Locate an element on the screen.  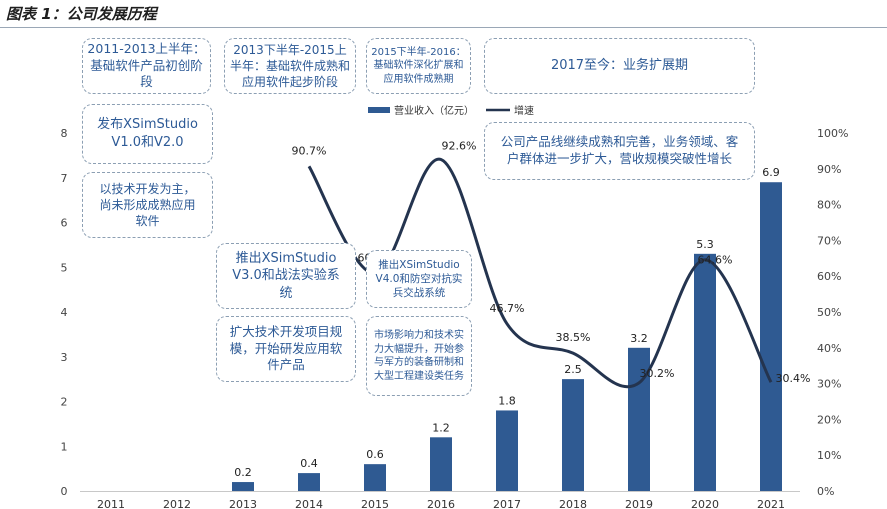
x-axis-tick-label: 2013 is located at coordinates (243, 503).